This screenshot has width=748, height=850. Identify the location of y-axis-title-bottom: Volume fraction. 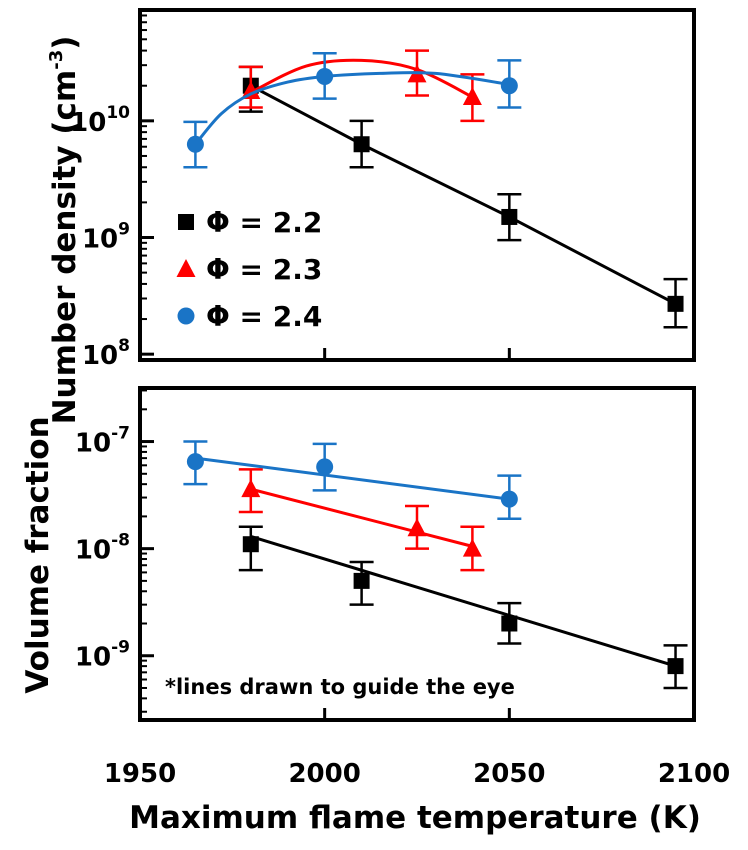
(38, 554).